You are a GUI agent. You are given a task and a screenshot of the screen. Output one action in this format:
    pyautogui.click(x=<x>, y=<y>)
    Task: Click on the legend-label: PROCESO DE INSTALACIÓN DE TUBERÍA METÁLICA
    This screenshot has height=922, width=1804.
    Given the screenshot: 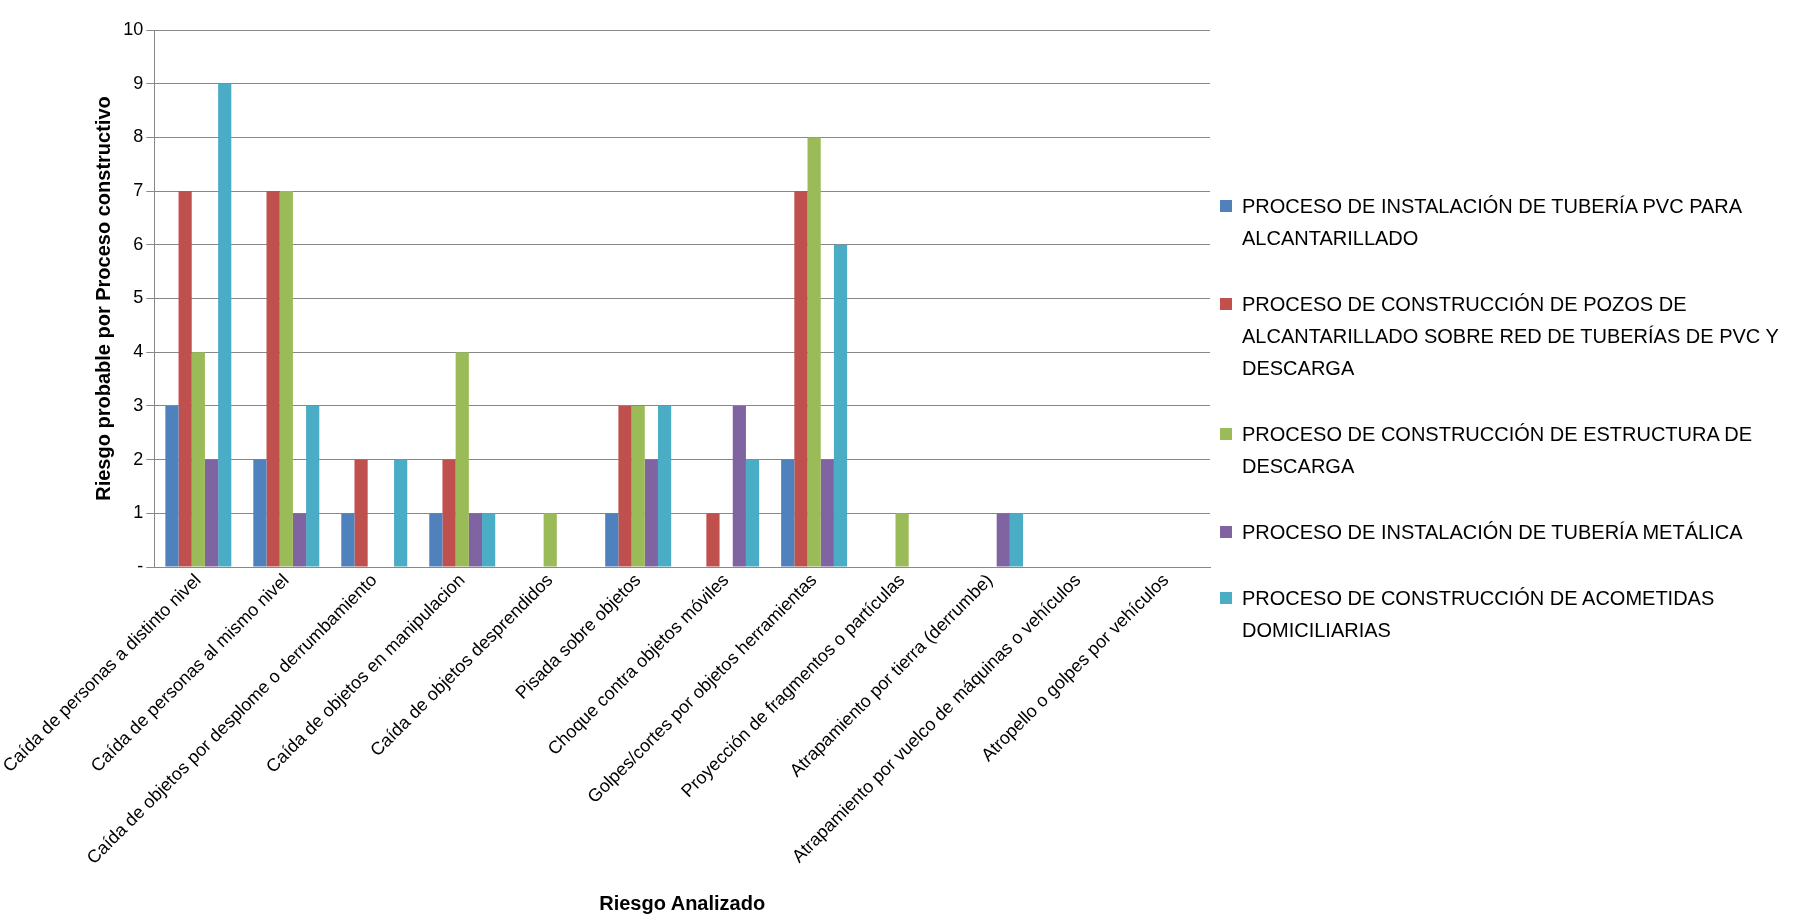 What is the action you would take?
    pyautogui.click(x=1492, y=532)
    